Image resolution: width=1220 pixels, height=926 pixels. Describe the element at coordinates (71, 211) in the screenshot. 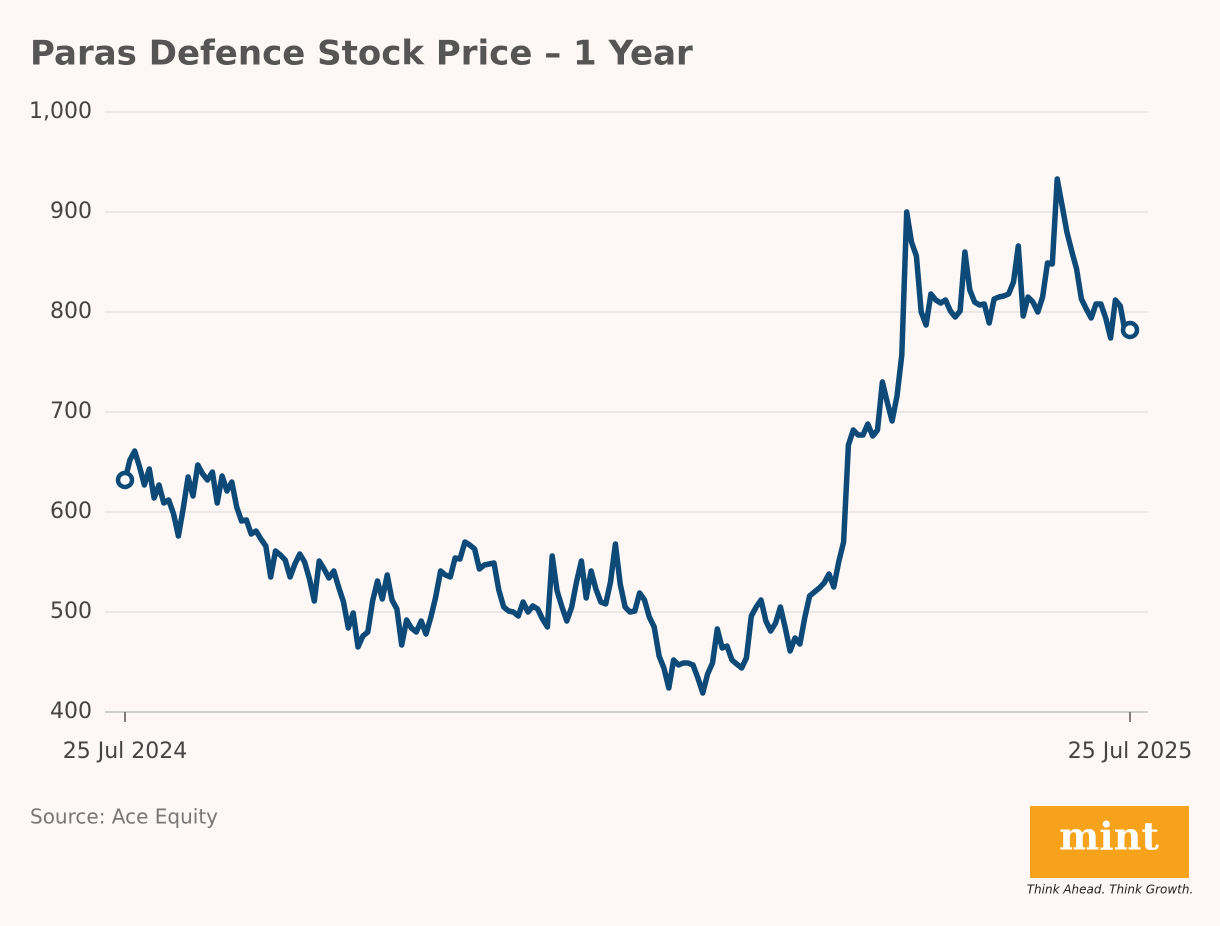

I see `y-tick-label: 900` at that location.